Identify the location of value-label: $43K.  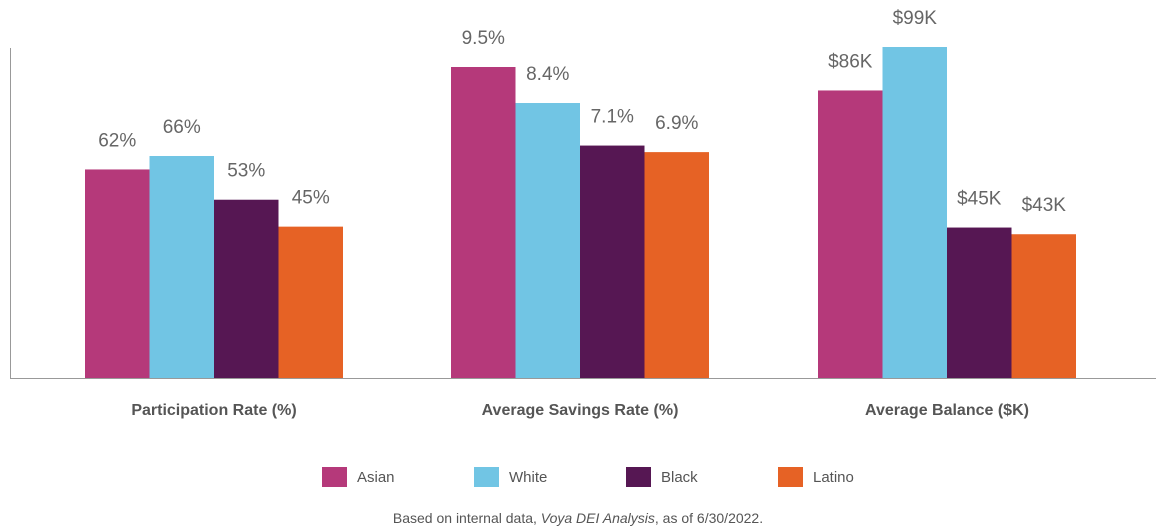
(1044, 205).